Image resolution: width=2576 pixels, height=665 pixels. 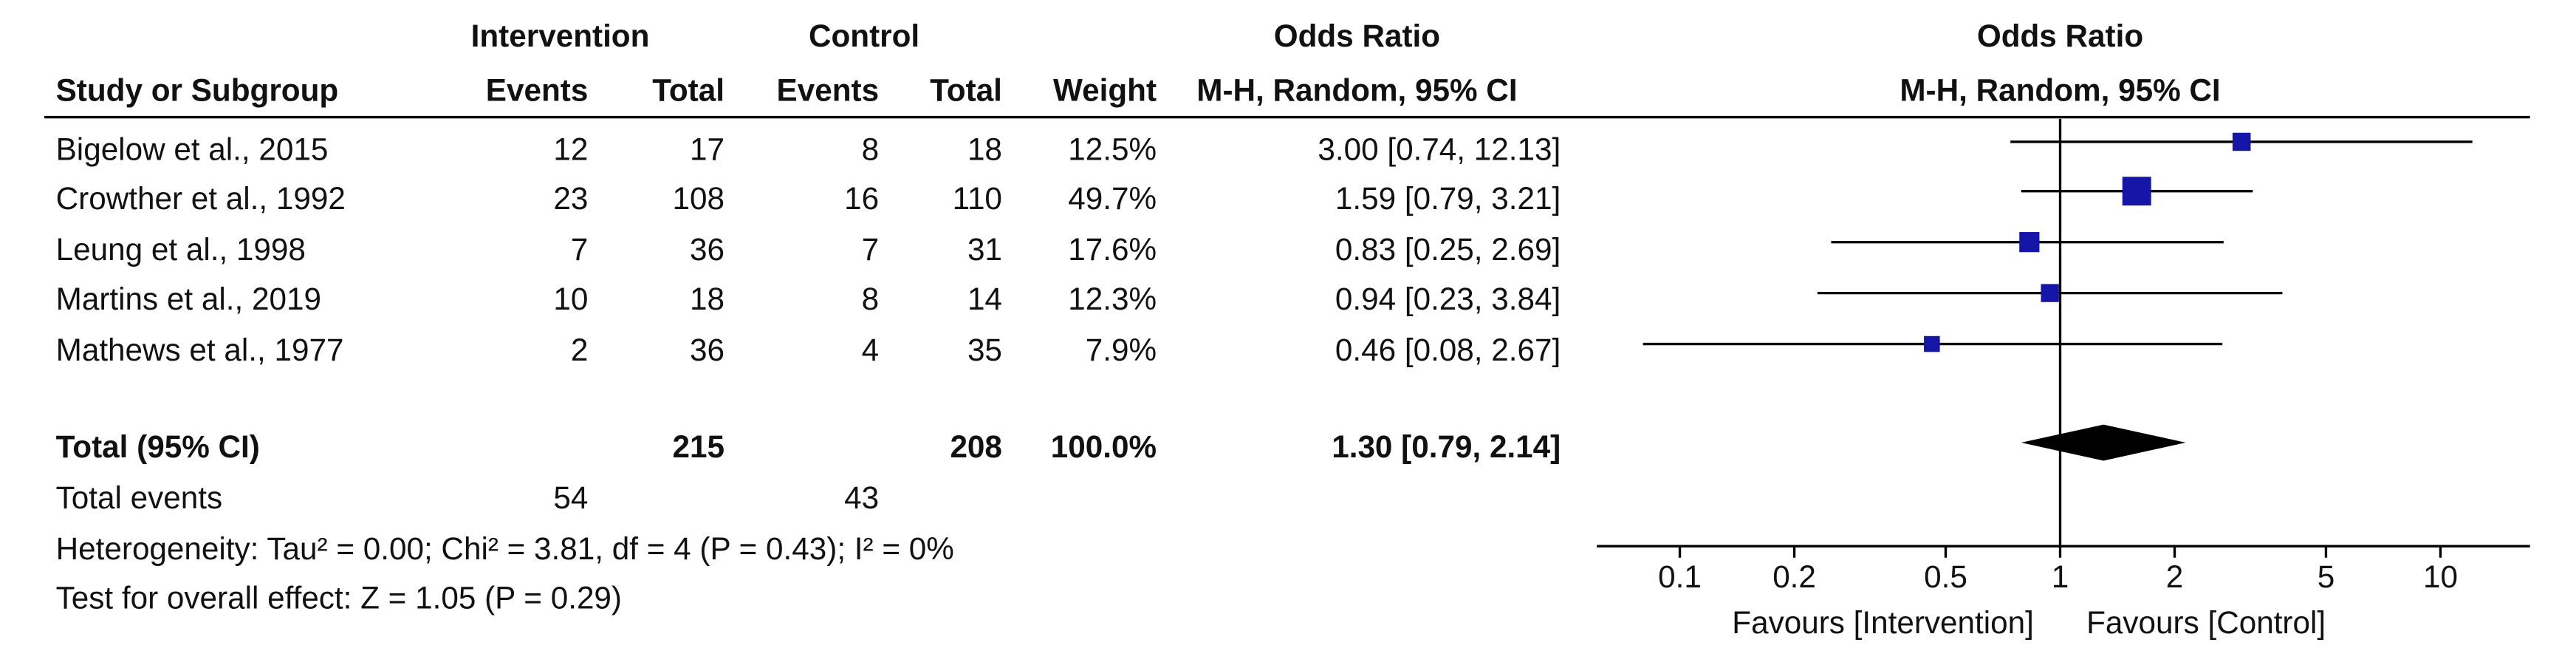 I want to click on header-or-method-plot: M-H, Random, 95% CI, so click(x=2060, y=89).